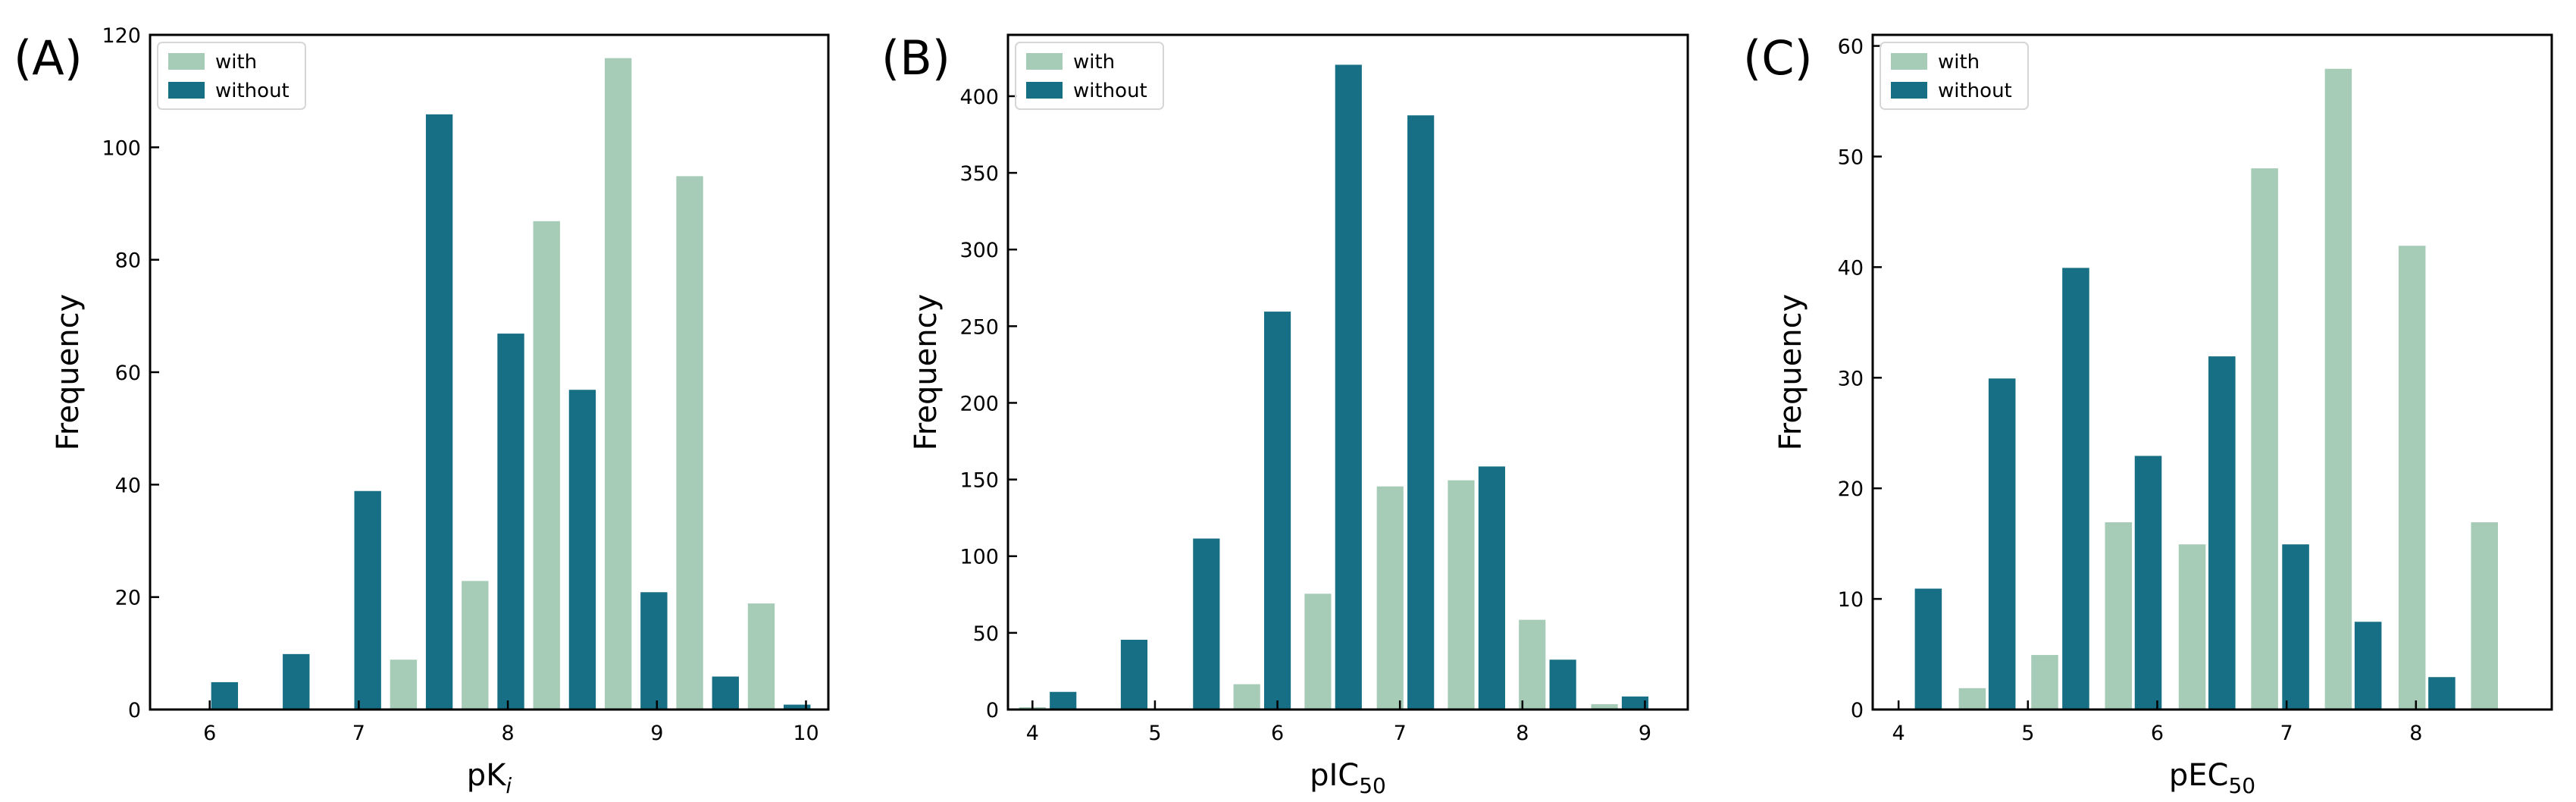 The width and height of the screenshot is (2576, 802). Describe the element at coordinates (509, 786) in the screenshot. I see `x-axis-label-subscript: i` at that location.